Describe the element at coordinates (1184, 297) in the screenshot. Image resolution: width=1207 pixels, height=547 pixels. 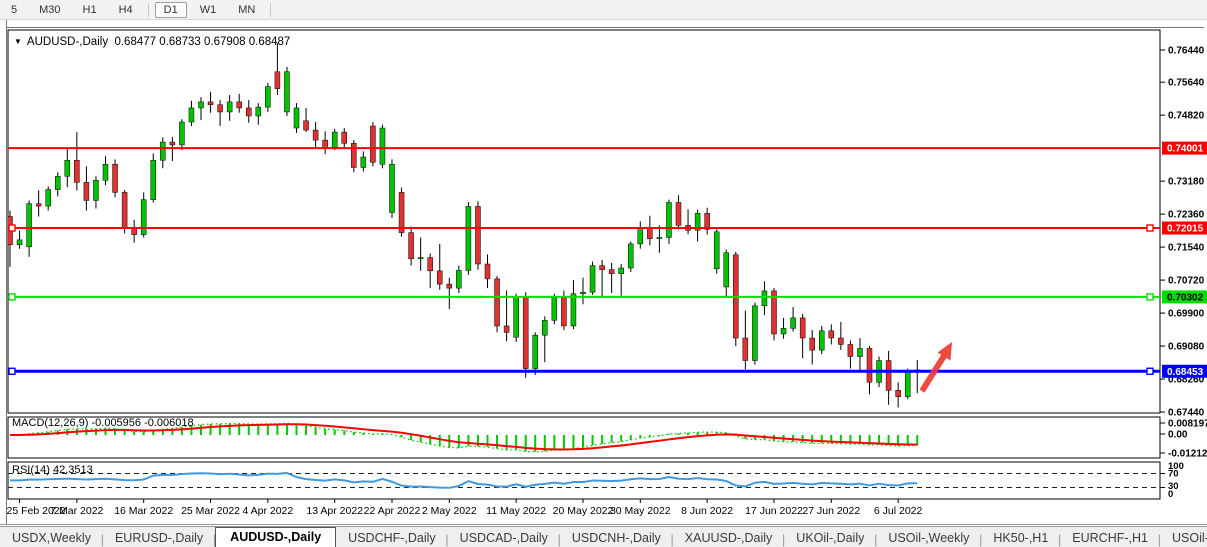
I see `price-badge-0.70302` at that location.